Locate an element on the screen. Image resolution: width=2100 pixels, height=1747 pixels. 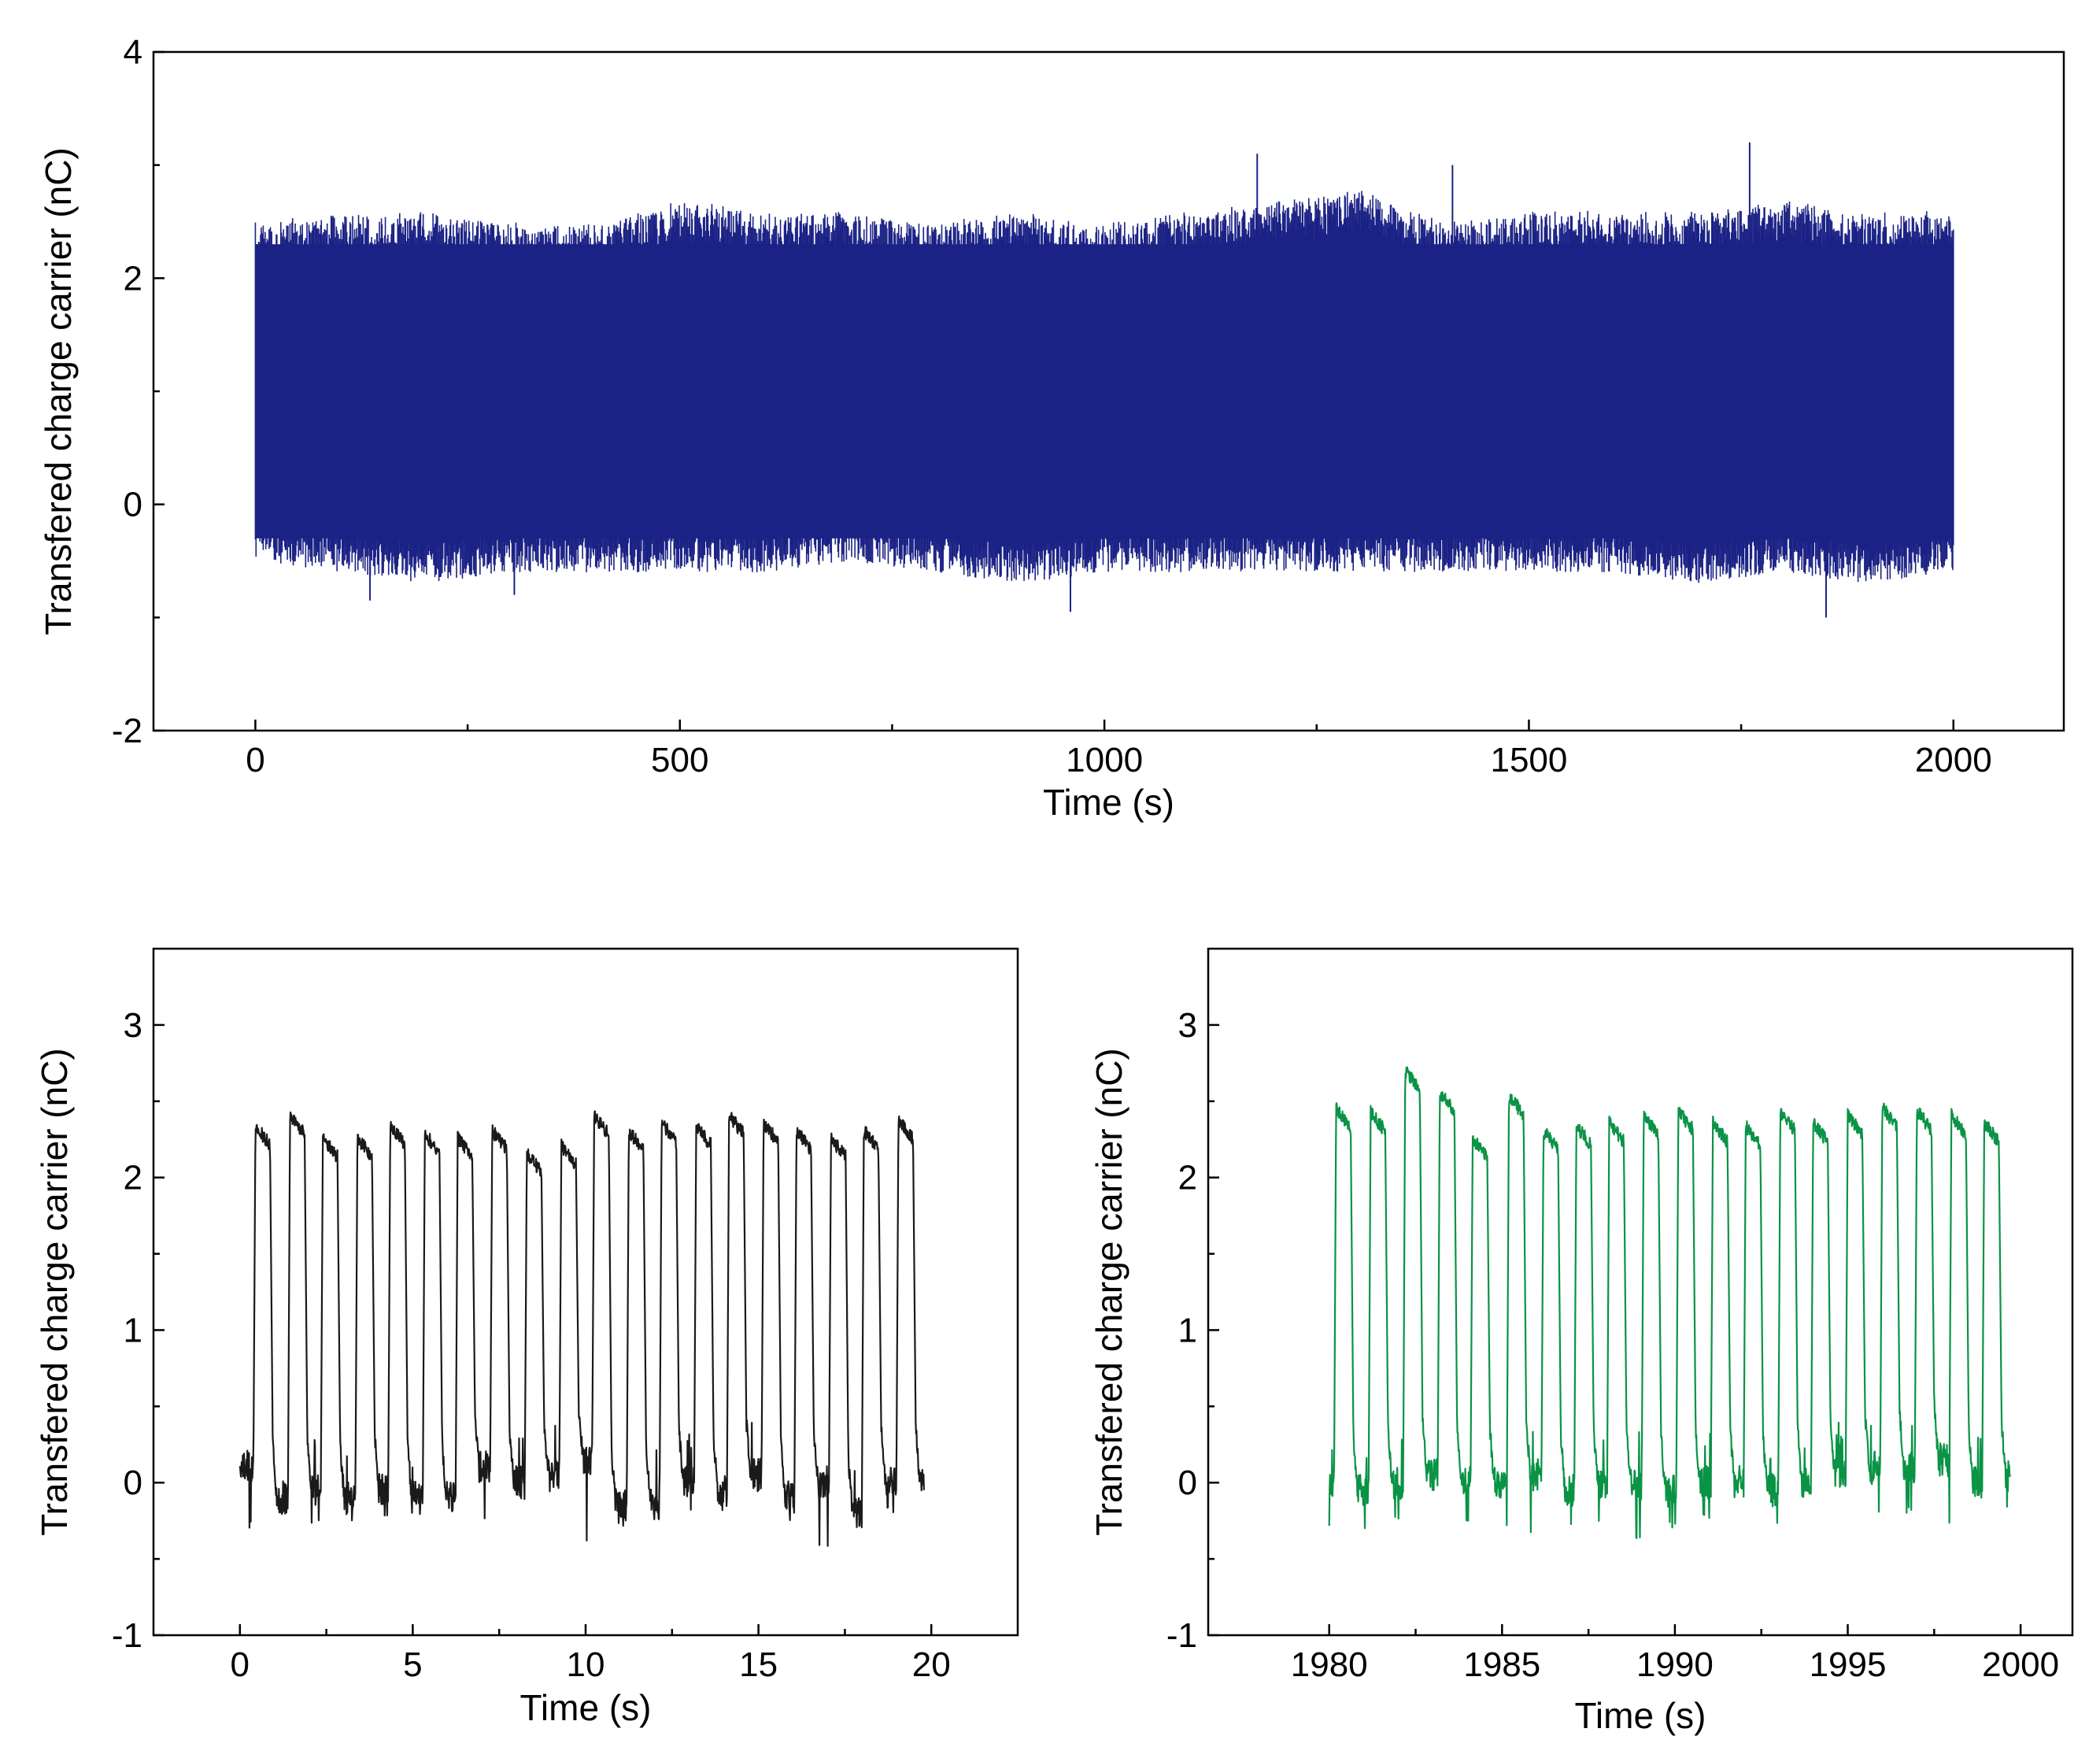
x-tick-label: 1985 is located at coordinates (1501, 1664).